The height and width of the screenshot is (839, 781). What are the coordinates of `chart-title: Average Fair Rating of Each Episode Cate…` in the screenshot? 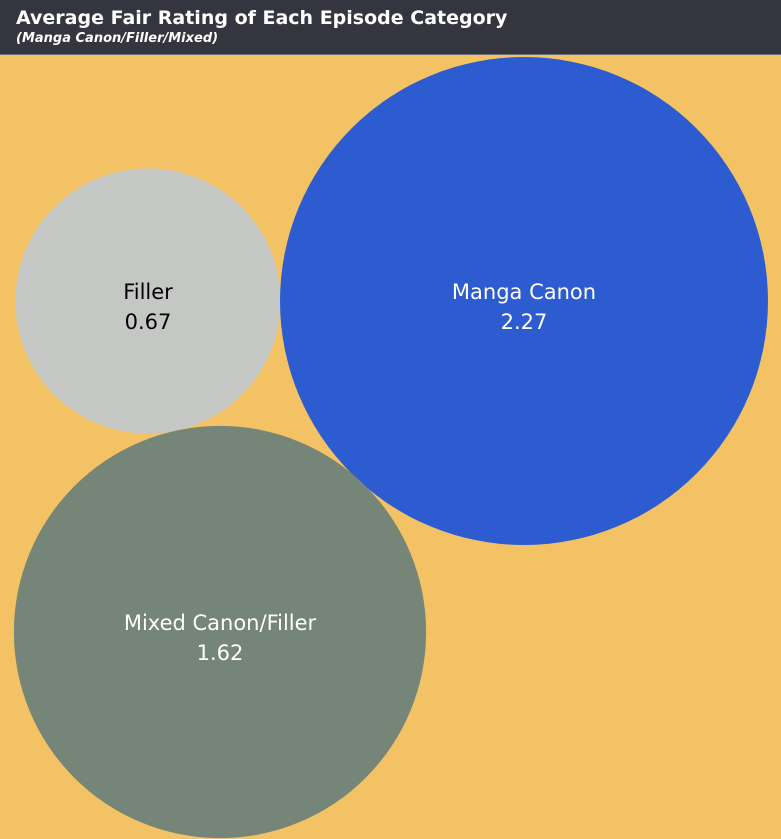 It's located at (262, 18).